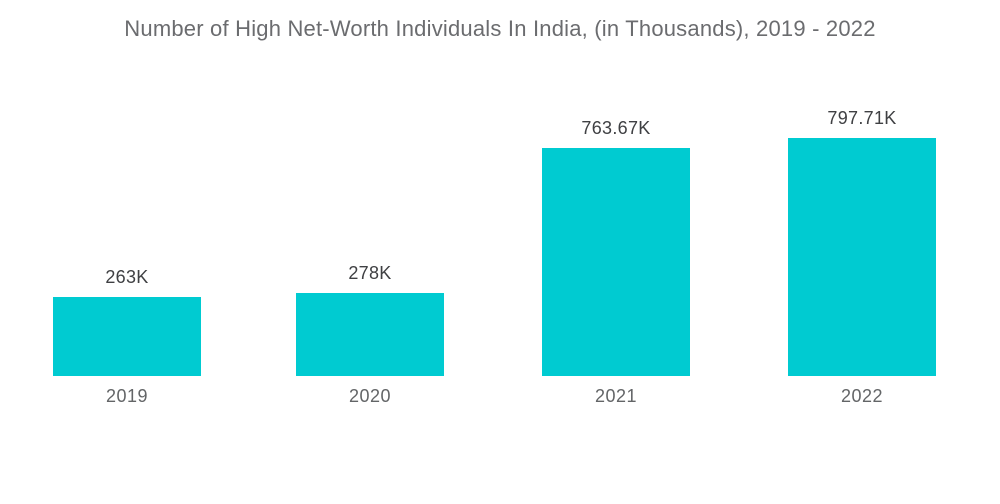 The image size is (1000, 504). Describe the element at coordinates (616, 128) in the screenshot. I see `bar-value-label: 763.67K` at that location.